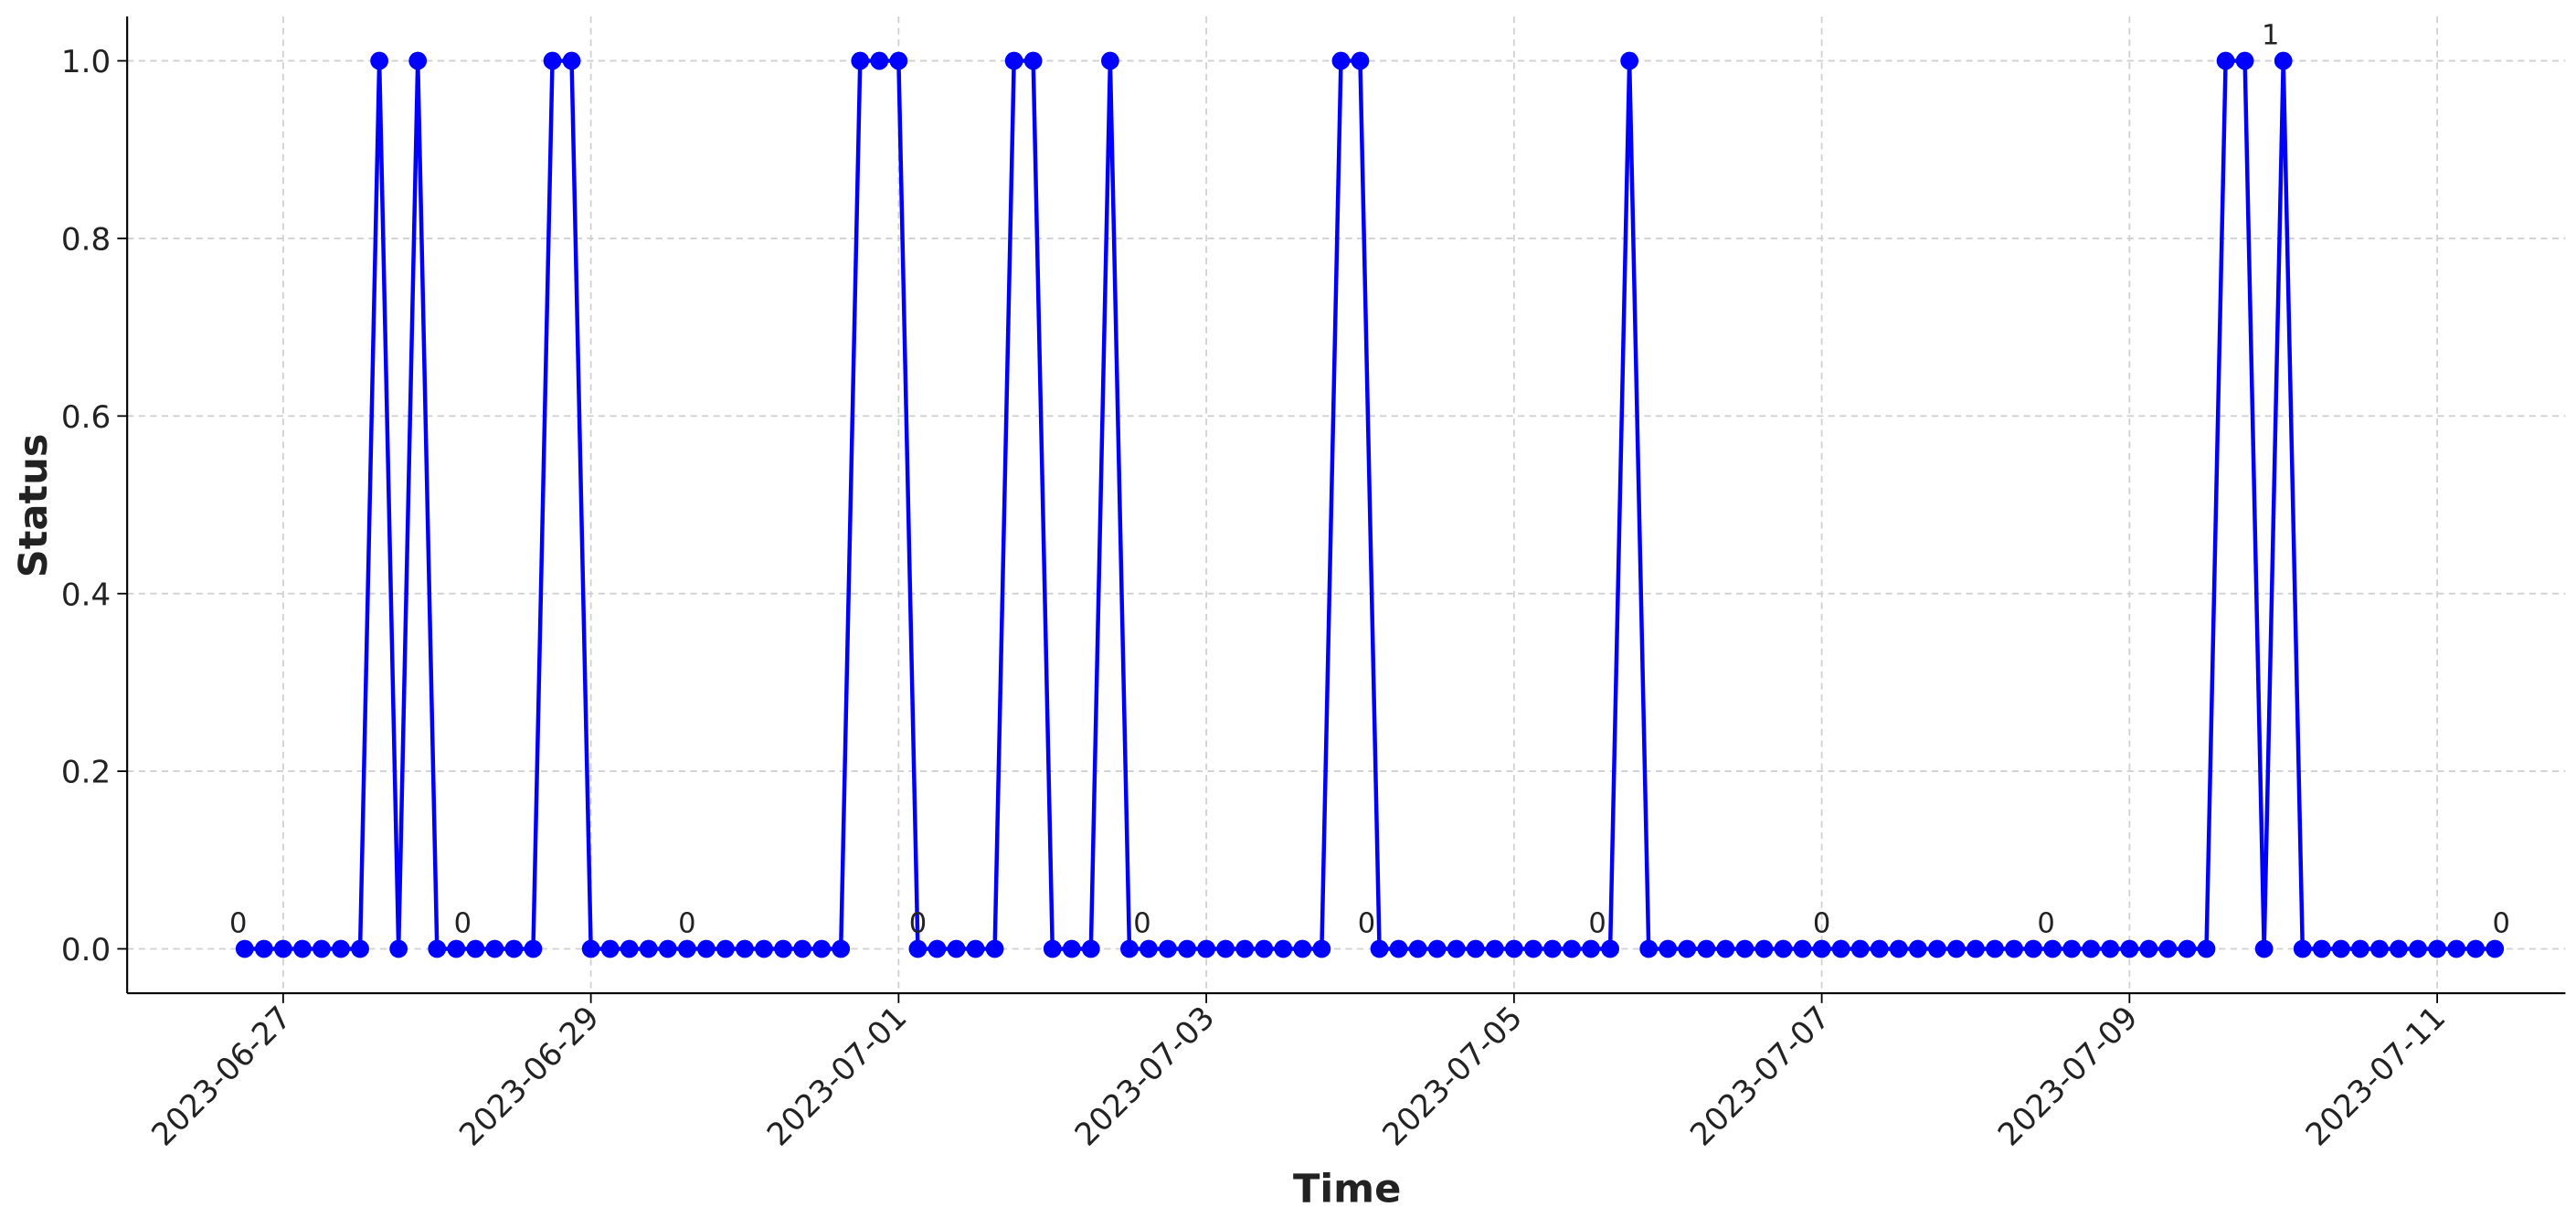 The width and height of the screenshot is (2576, 1228). Describe the element at coordinates (222, 1077) in the screenshot. I see `x-tick-label: 2023-06-27` at that location.